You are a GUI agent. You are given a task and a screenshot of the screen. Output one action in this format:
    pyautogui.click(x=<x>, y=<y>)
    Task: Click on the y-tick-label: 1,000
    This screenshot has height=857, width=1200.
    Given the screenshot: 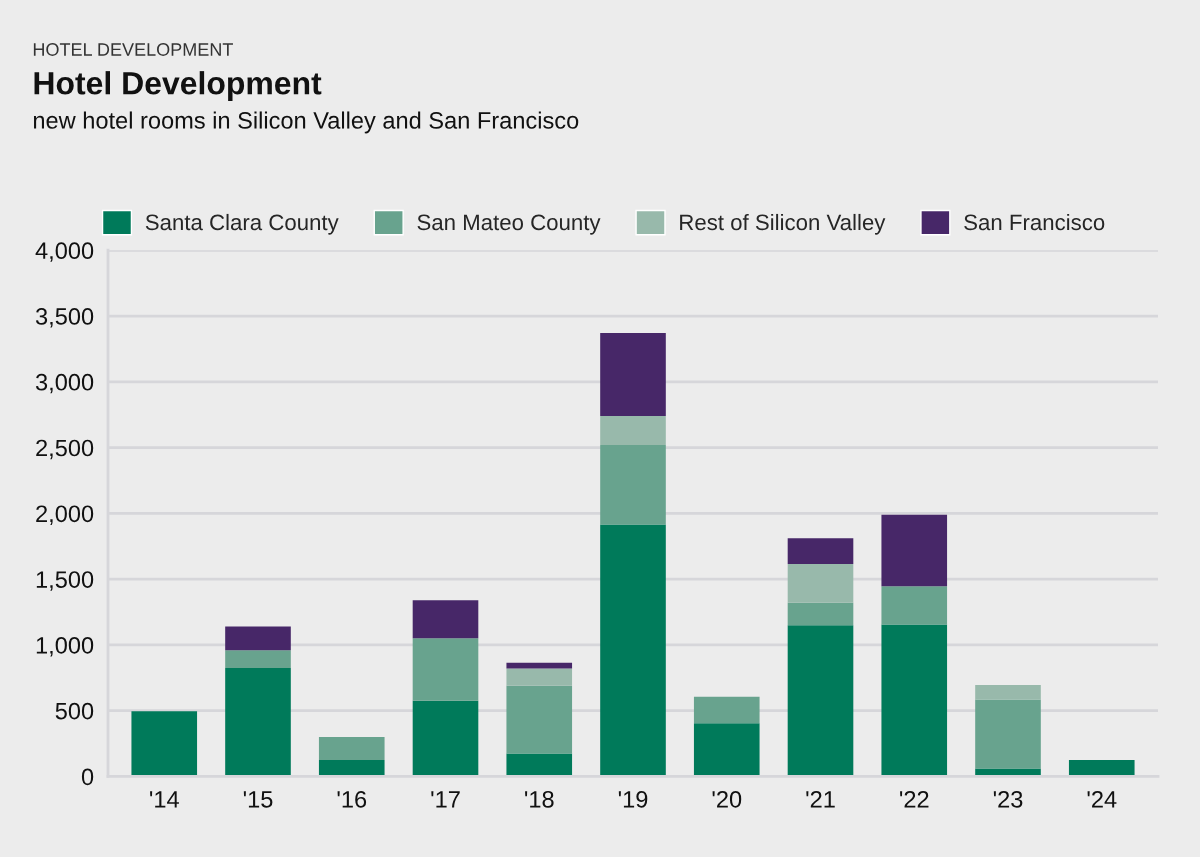 What is the action you would take?
    pyautogui.click(x=65, y=646)
    